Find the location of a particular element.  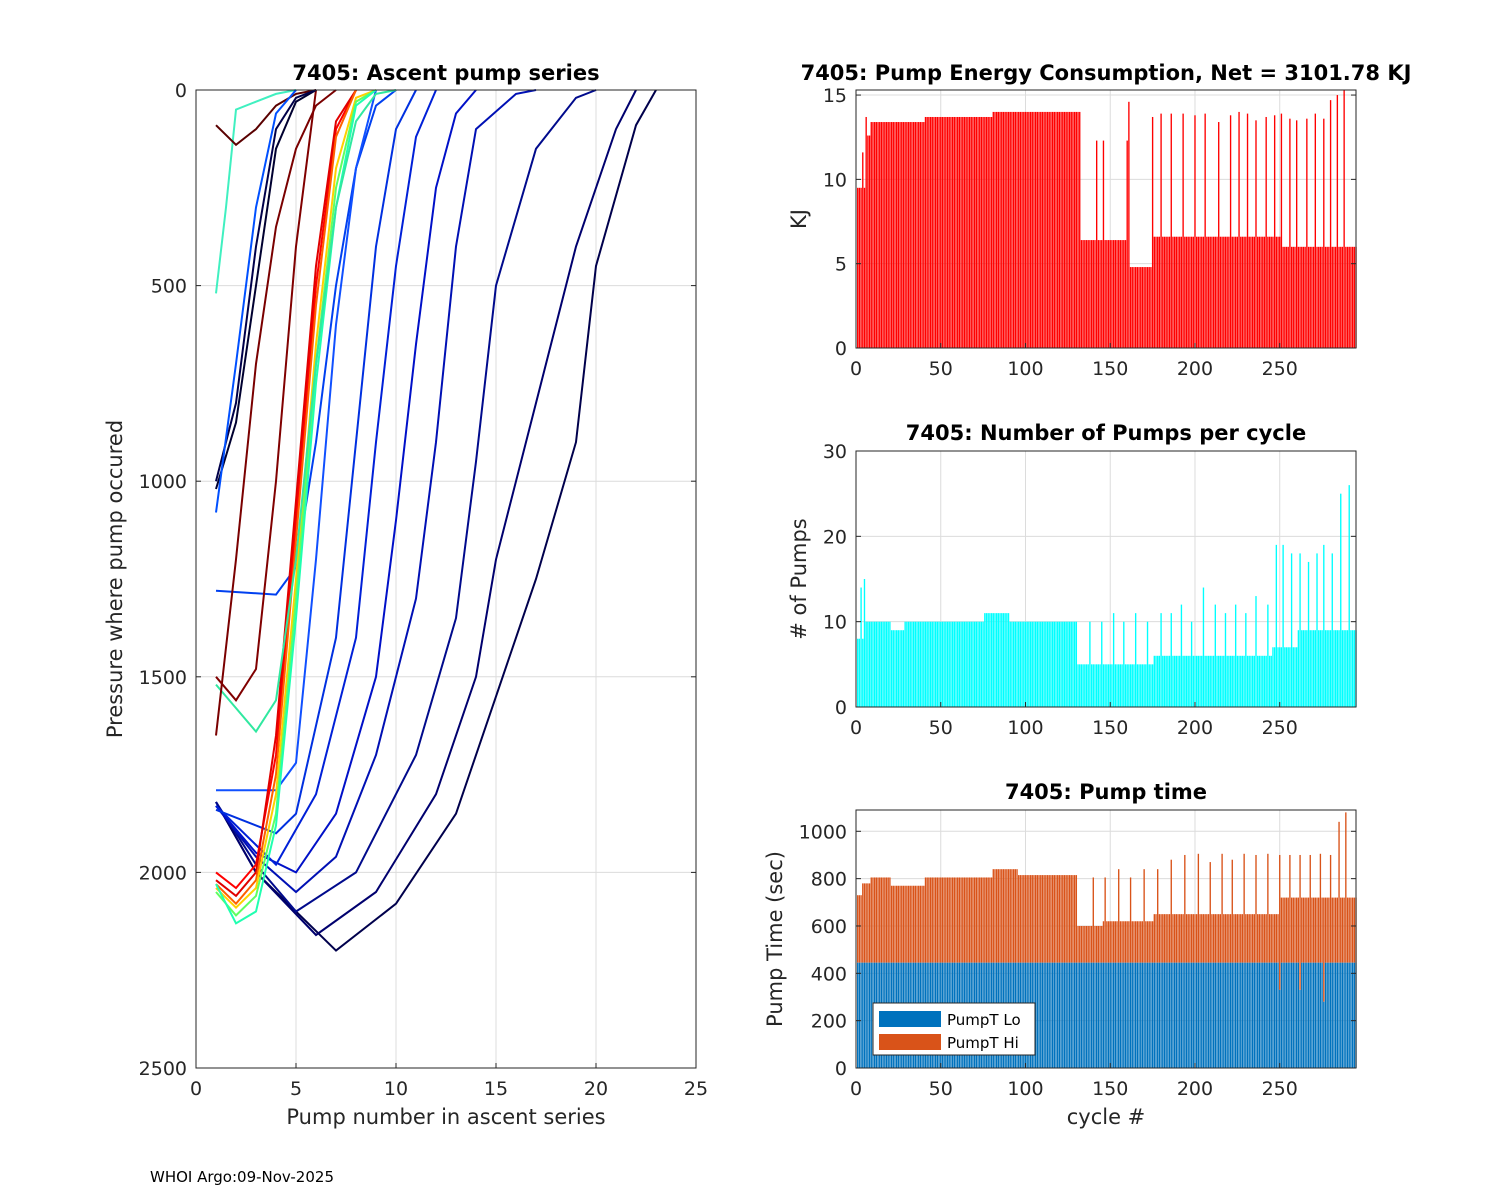

ascent-x-tick-label: 20 is located at coordinates (596, 1089).